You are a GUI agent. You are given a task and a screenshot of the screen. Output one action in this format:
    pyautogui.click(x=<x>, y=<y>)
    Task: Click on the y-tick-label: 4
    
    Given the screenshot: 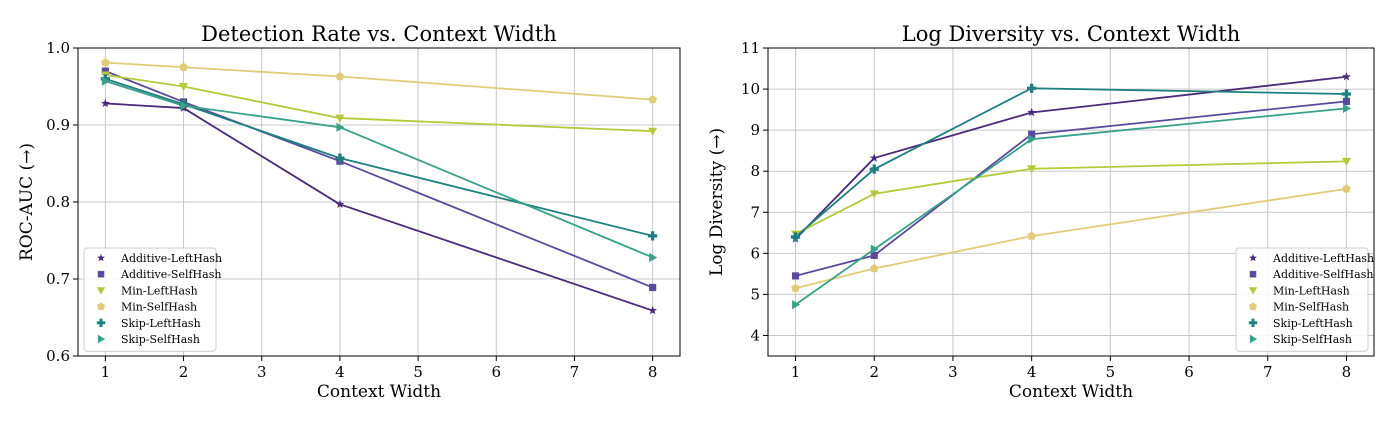 What is the action you would take?
    pyautogui.click(x=755, y=335)
    